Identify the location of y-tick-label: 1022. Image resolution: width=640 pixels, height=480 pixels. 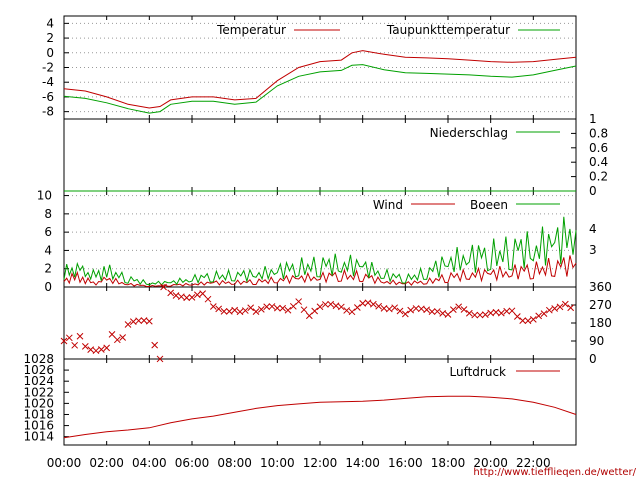
(38, 392).